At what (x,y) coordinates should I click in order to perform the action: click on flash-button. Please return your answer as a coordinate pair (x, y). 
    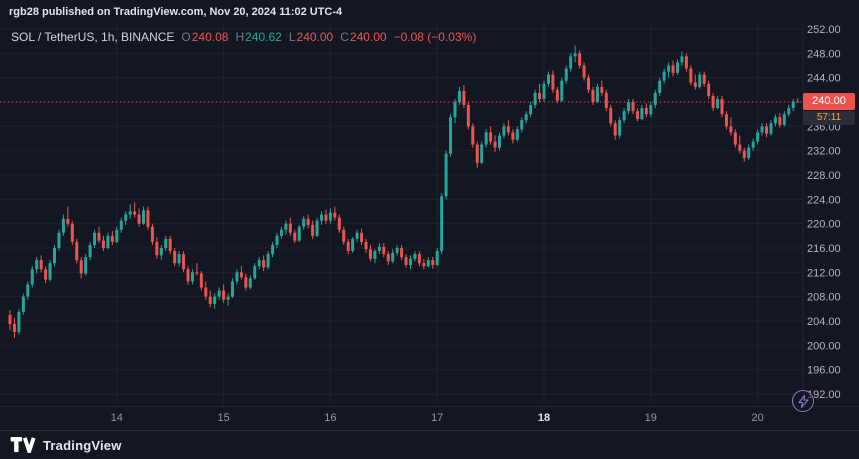
    Looking at the image, I should click on (803, 401).